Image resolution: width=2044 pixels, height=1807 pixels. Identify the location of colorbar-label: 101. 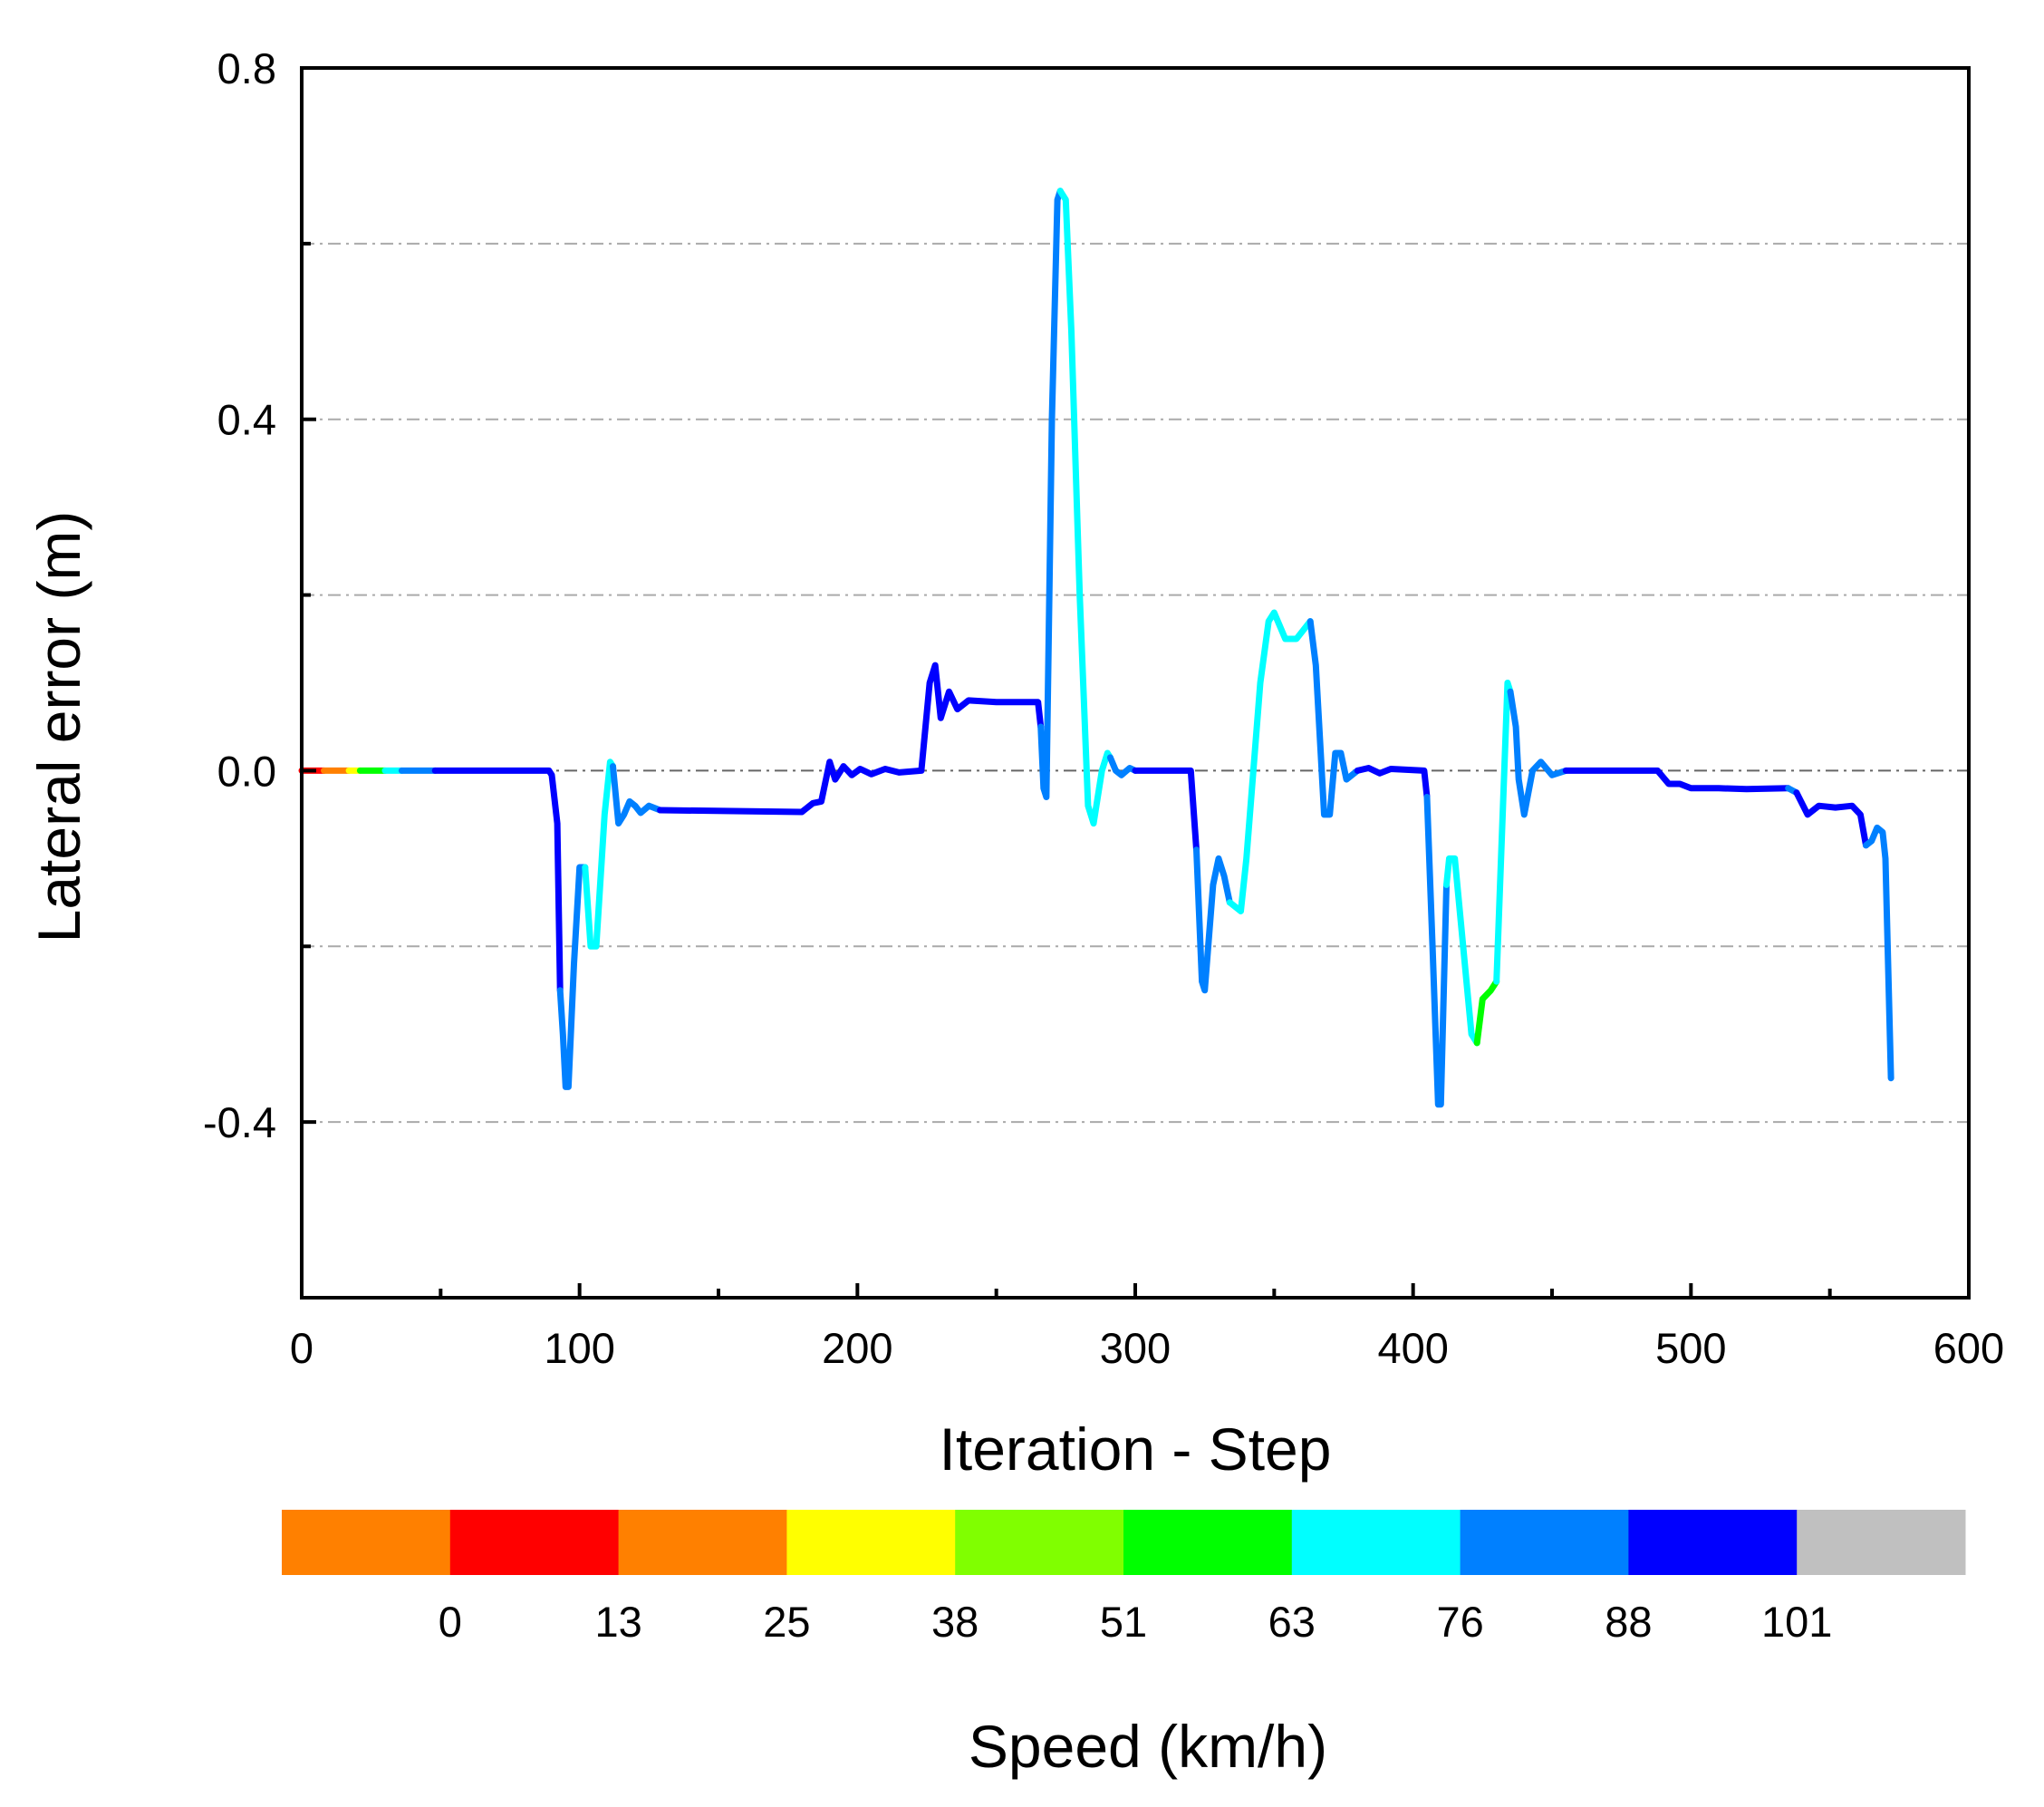
(1796, 1622).